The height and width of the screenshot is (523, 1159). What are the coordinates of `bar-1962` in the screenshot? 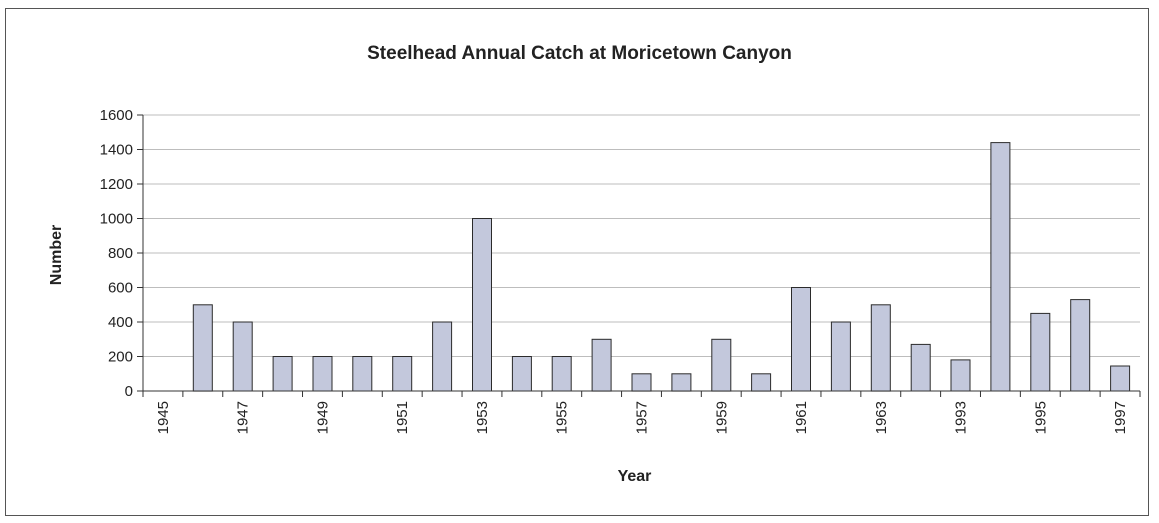 It's located at (840, 356).